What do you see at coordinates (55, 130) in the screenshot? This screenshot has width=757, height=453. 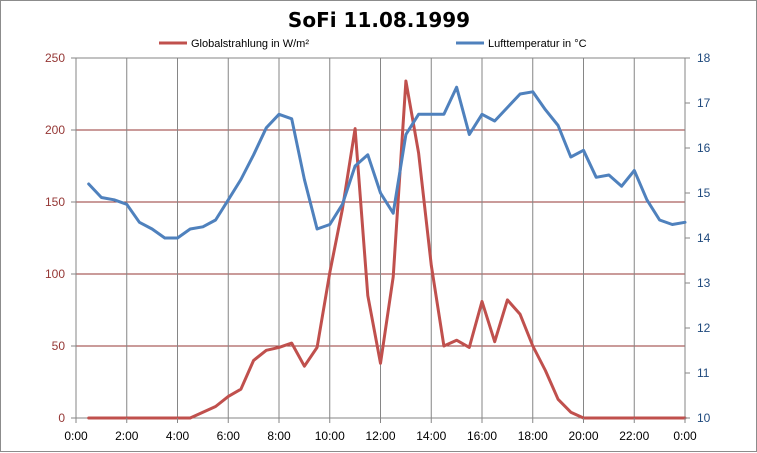 I see `left-tick-label: 200` at bounding box center [55, 130].